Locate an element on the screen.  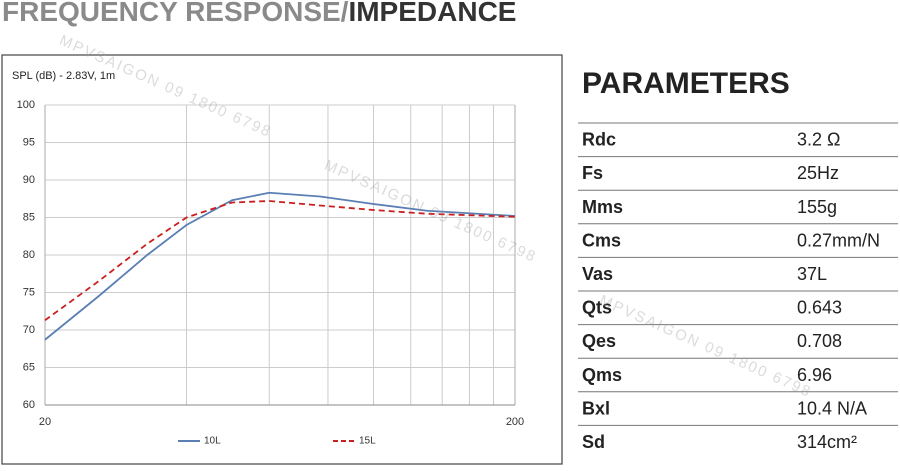
y-tick-label: 70 is located at coordinates (29, 330).